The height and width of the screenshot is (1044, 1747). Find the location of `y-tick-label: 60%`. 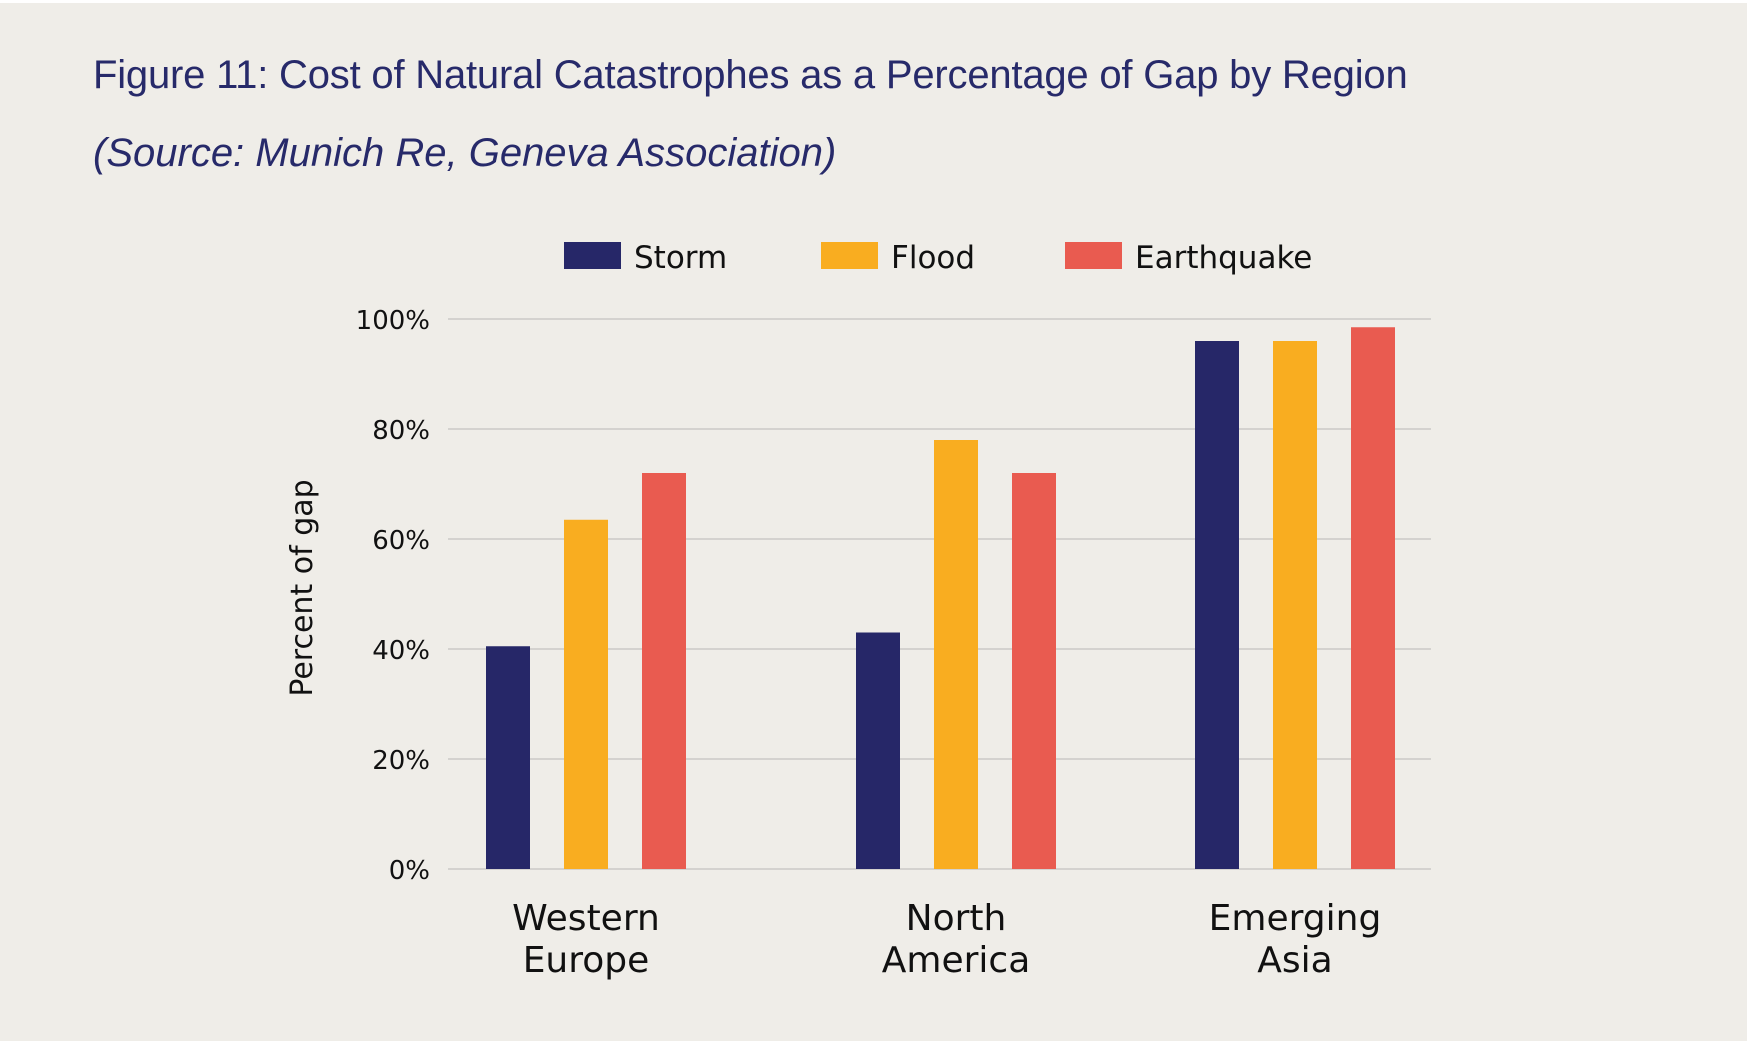

y-tick-label: 60% is located at coordinates (401, 541).